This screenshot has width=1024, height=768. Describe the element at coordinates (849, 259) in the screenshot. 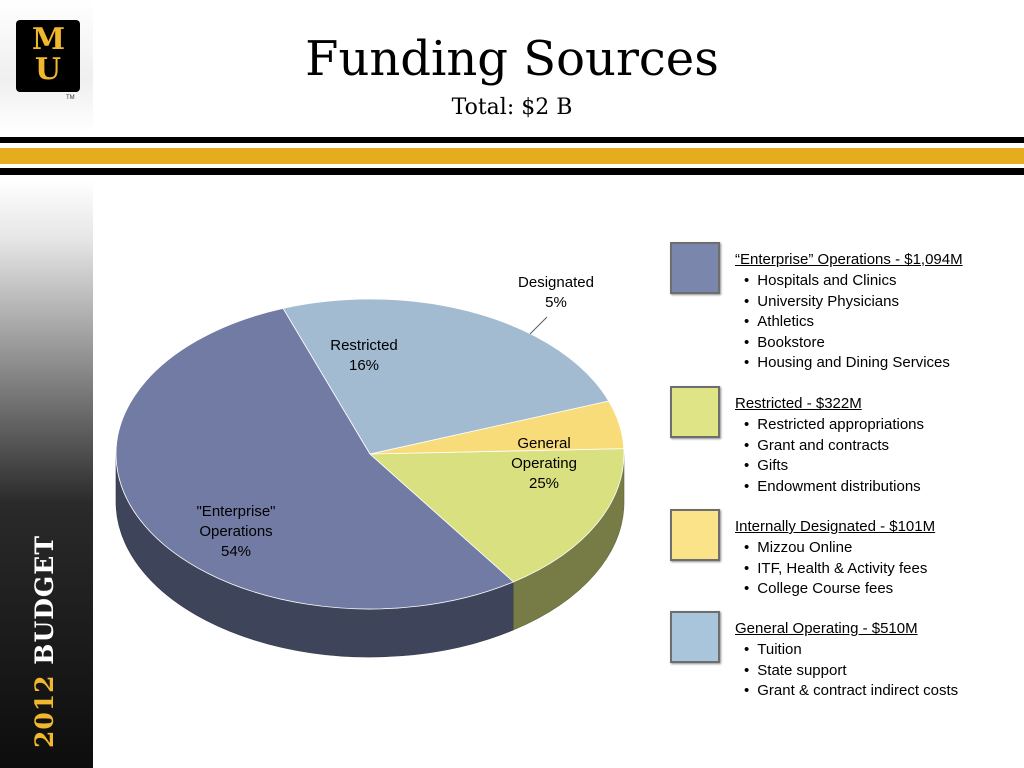

I see `legend-heading-enterprise: “Enterprise” Operations - $1,094M` at that location.